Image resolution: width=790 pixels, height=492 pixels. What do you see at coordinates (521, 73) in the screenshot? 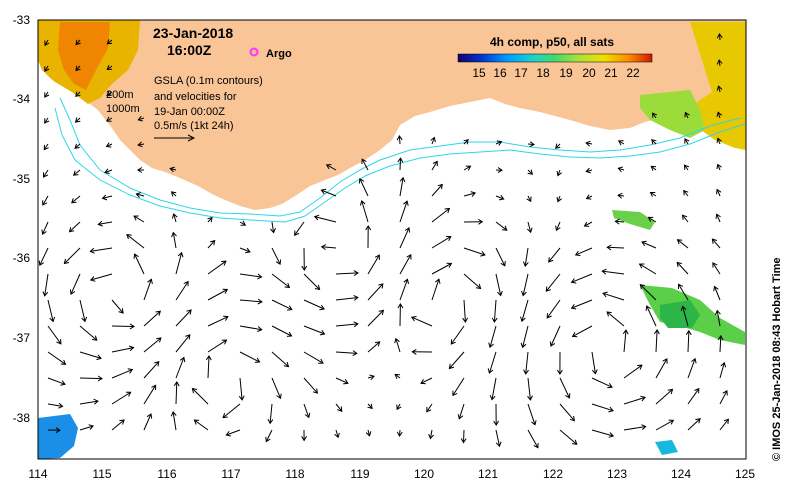
I see `colorbar-tick-17: 17` at bounding box center [521, 73].